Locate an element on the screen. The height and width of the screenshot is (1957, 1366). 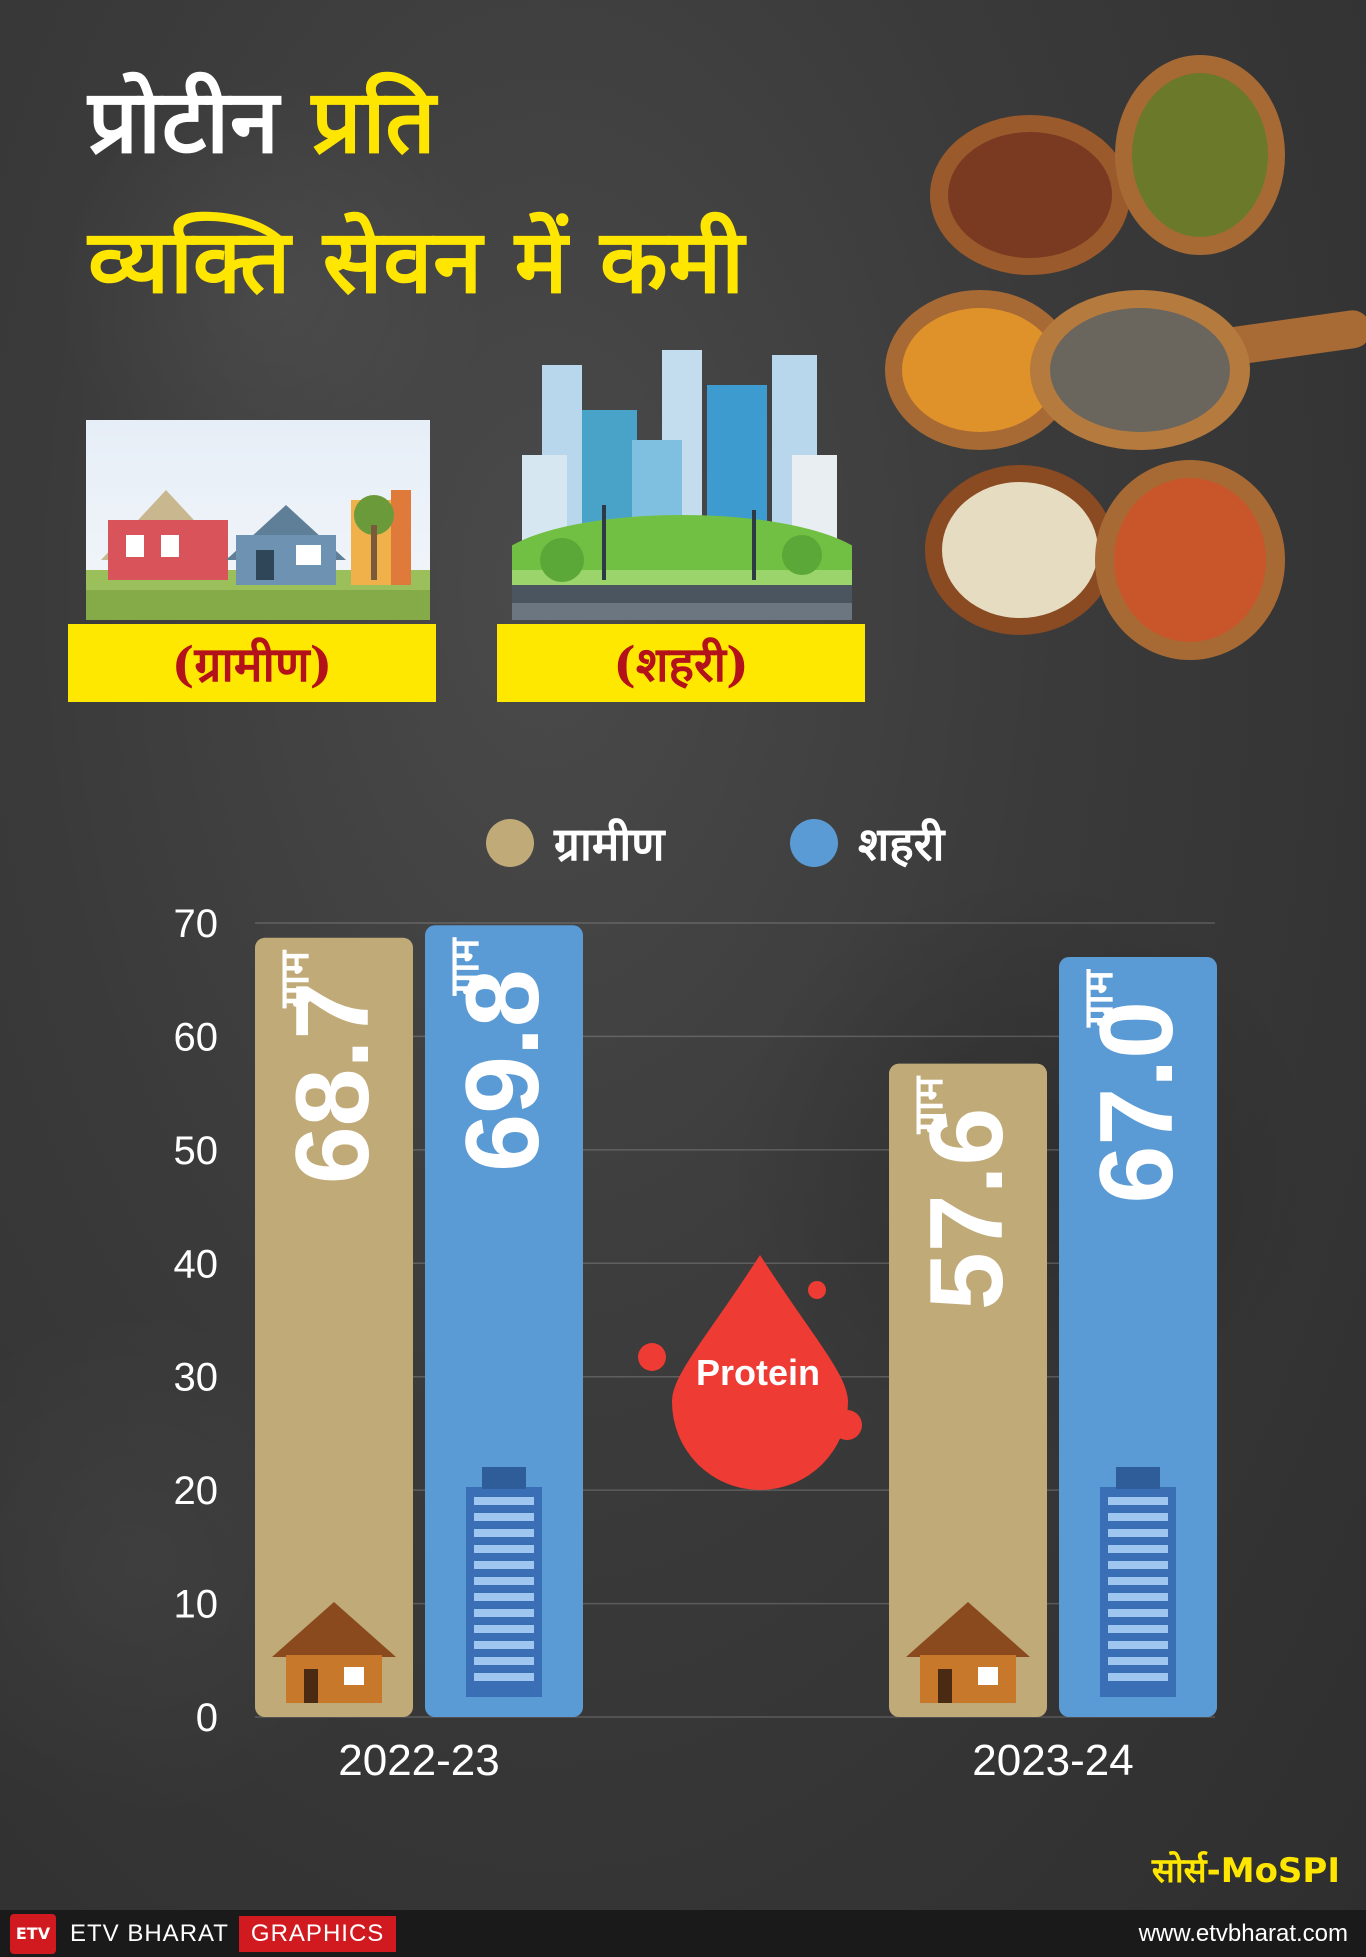
footer-brand: ETV BHARAT is located at coordinates (149, 1933).